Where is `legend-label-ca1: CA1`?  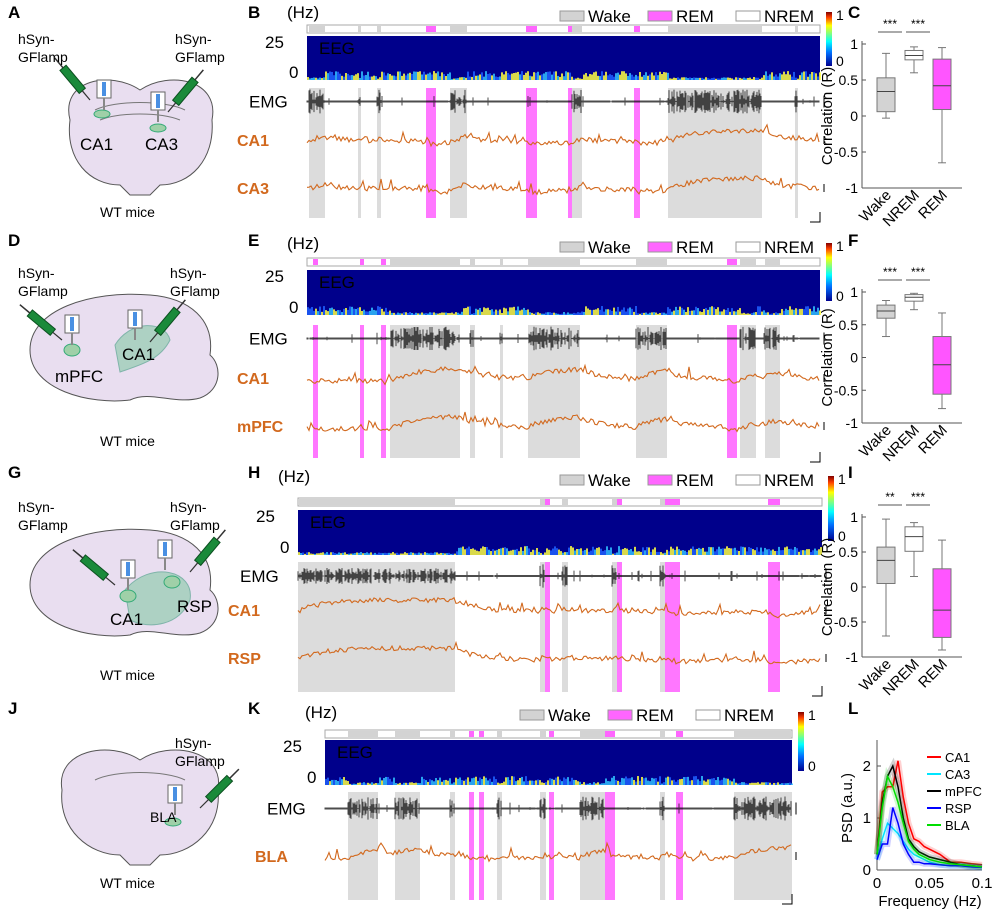 legend-label-ca1: CA1 is located at coordinates (957, 757).